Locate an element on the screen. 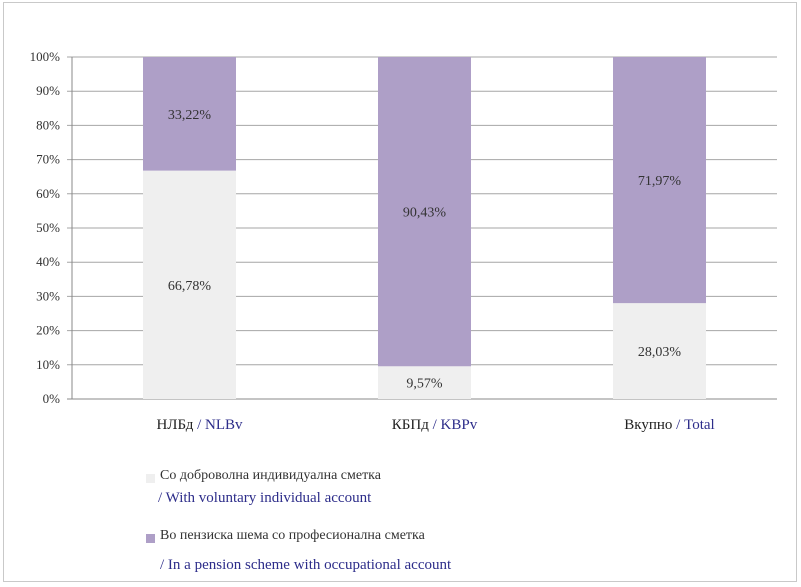  data-label: 66,78% is located at coordinates (190, 286).